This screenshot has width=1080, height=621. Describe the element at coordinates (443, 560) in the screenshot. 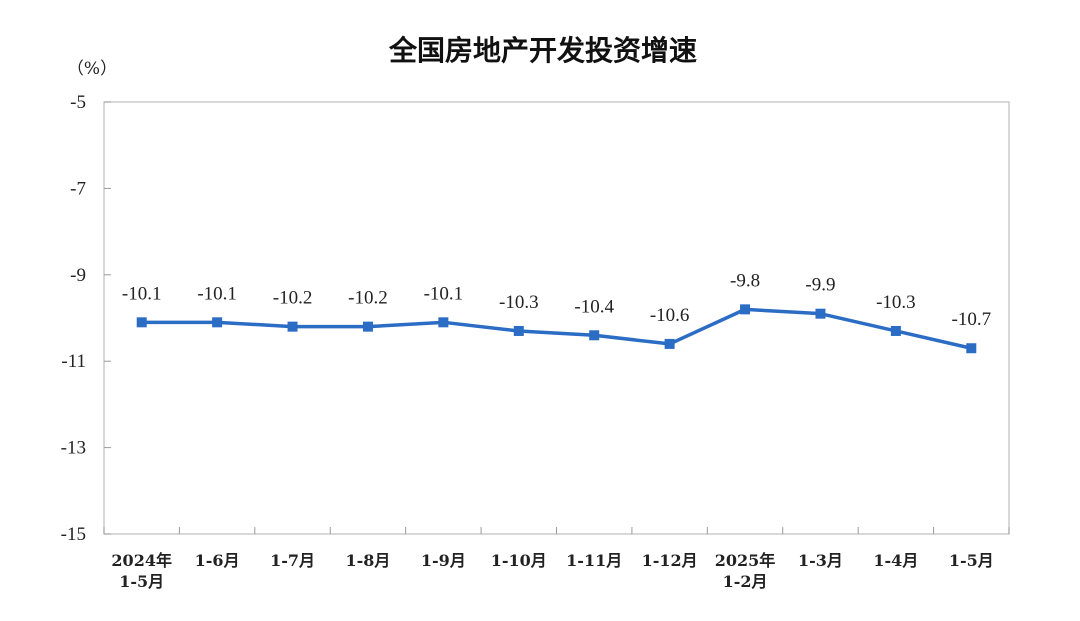

I see `x-tick-label: 1-9月` at that location.